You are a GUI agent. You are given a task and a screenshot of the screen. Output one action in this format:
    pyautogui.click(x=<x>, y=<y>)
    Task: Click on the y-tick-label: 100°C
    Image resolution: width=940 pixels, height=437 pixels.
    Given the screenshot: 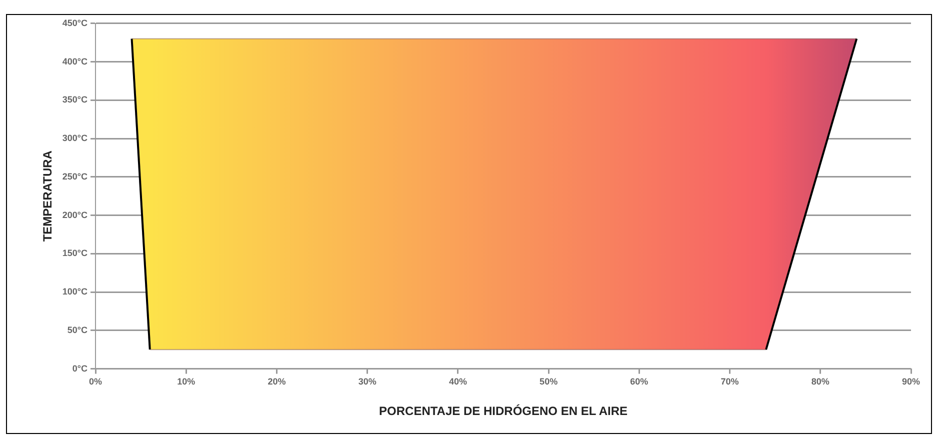 What is the action you would take?
    pyautogui.click(x=75, y=291)
    